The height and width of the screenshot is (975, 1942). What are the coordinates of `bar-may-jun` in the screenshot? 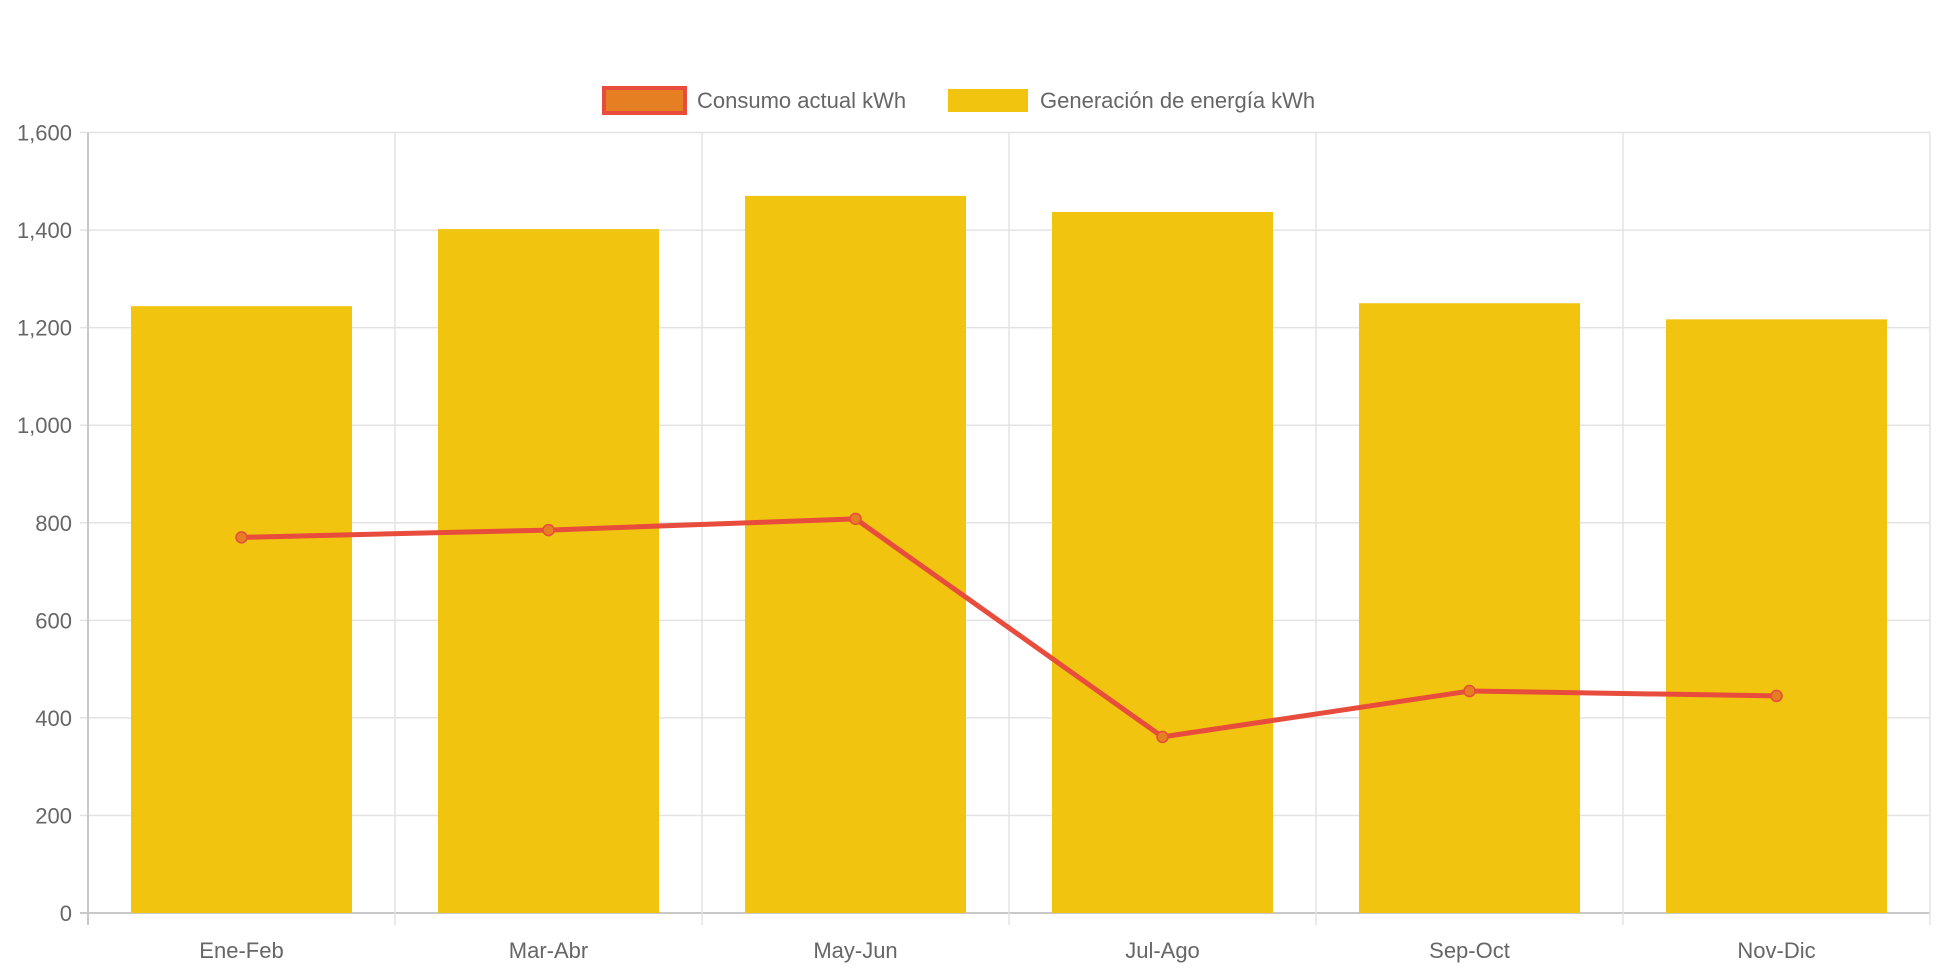 It's located at (855, 554).